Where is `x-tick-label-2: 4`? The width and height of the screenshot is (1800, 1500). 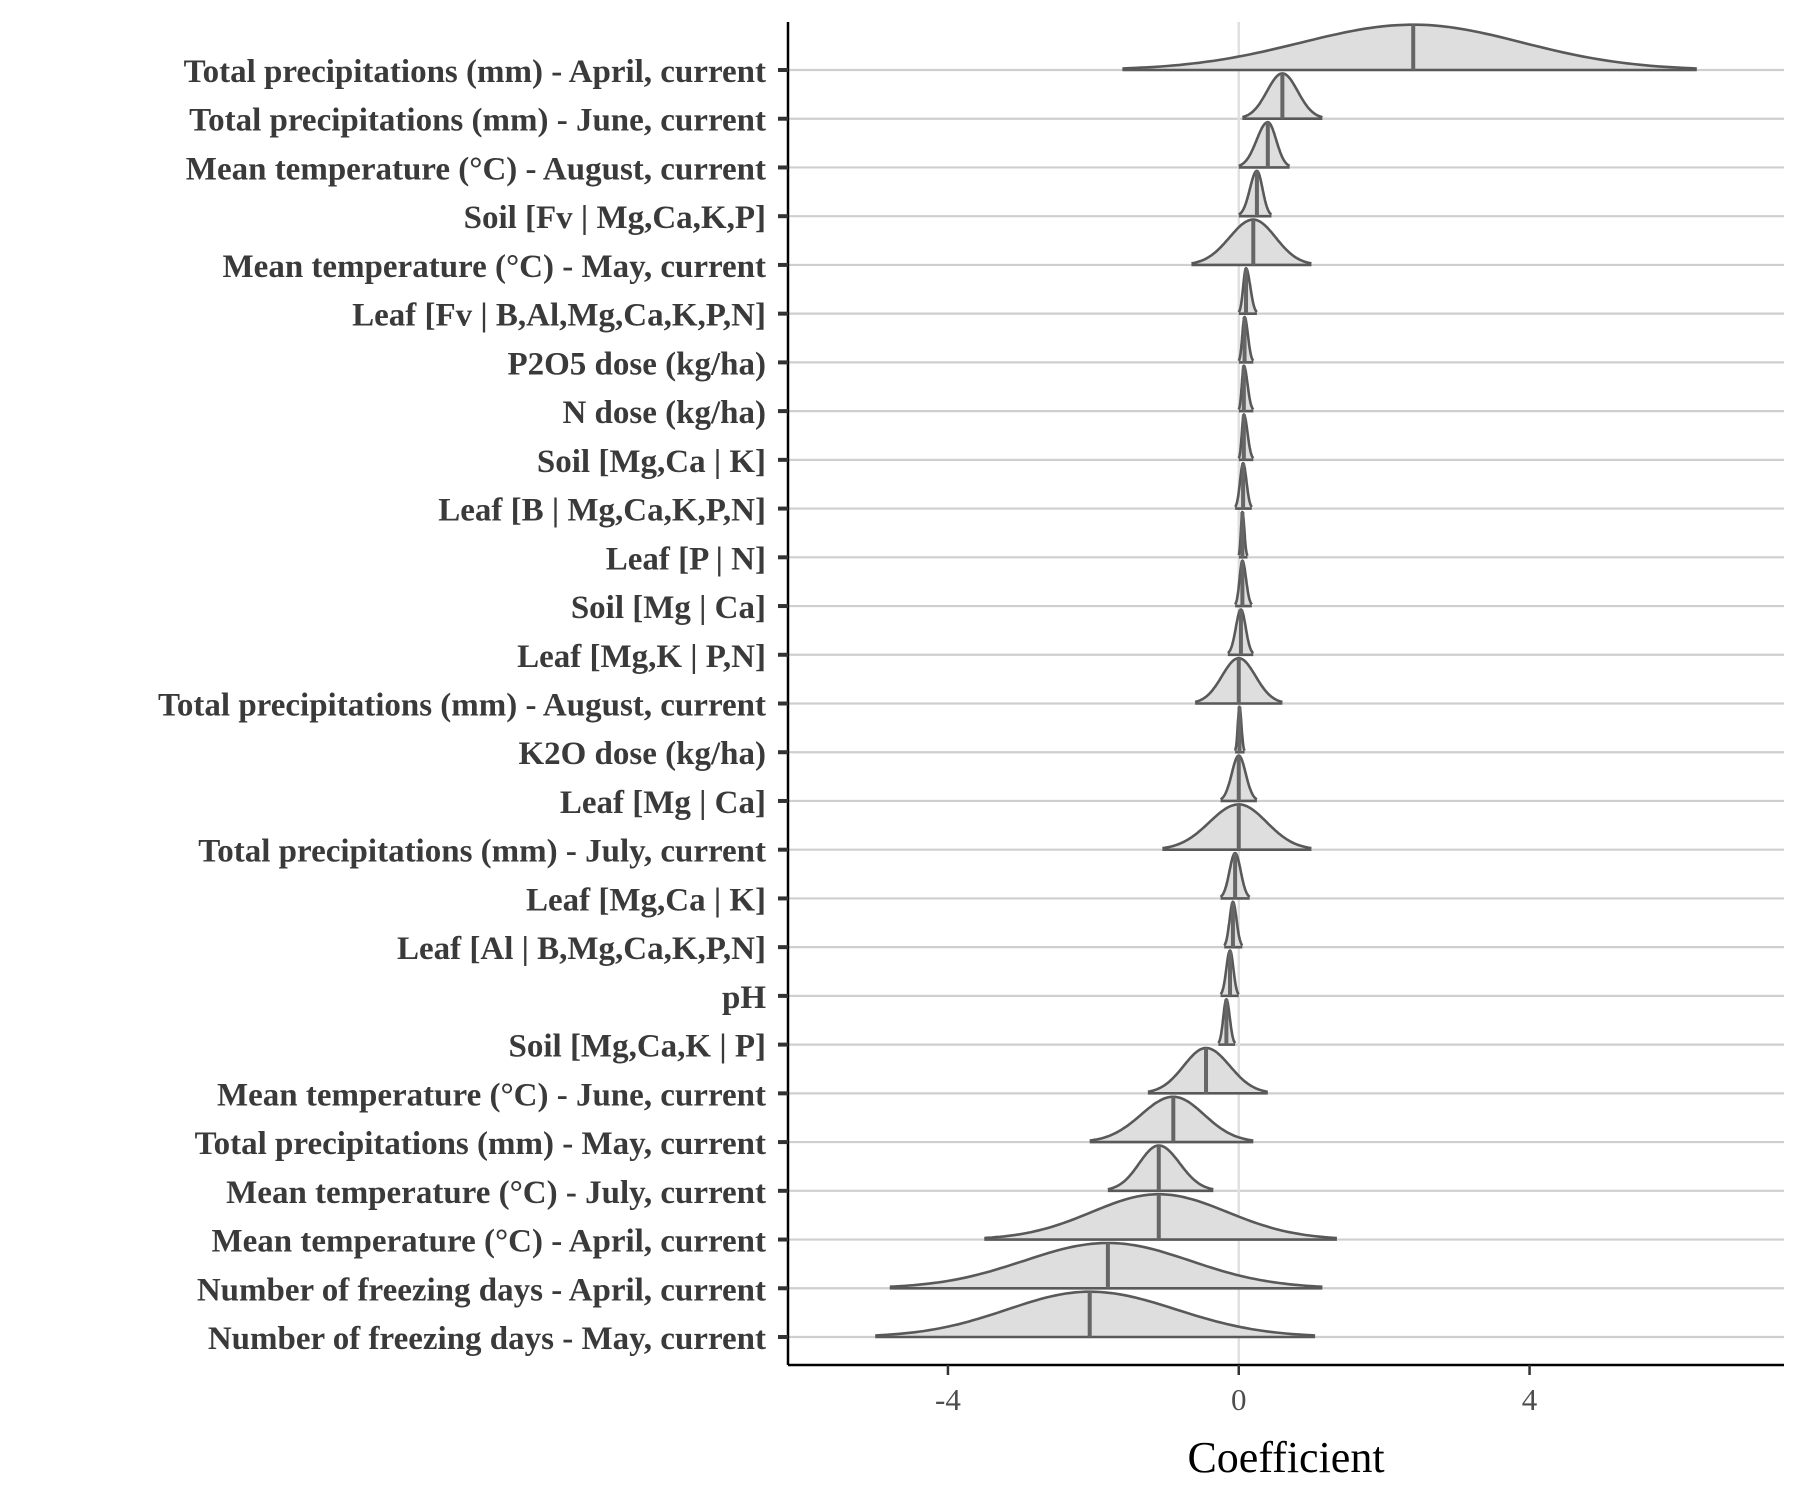 x-tick-label-2: 4 is located at coordinates (1530, 1399).